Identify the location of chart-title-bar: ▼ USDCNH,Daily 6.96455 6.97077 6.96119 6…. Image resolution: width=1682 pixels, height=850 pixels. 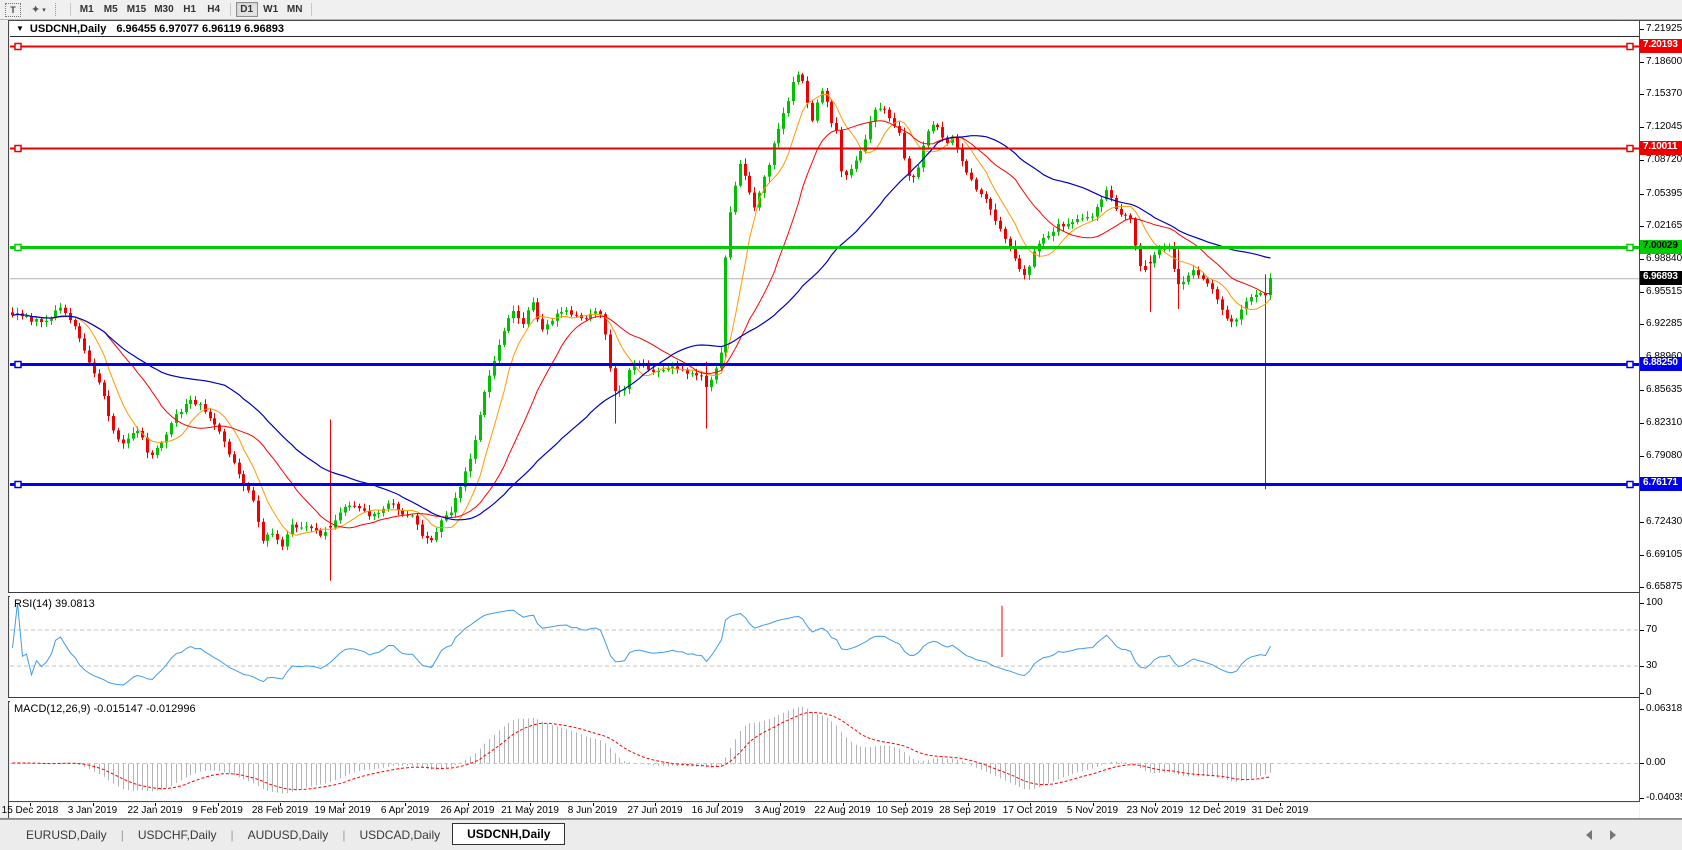
(824, 29).